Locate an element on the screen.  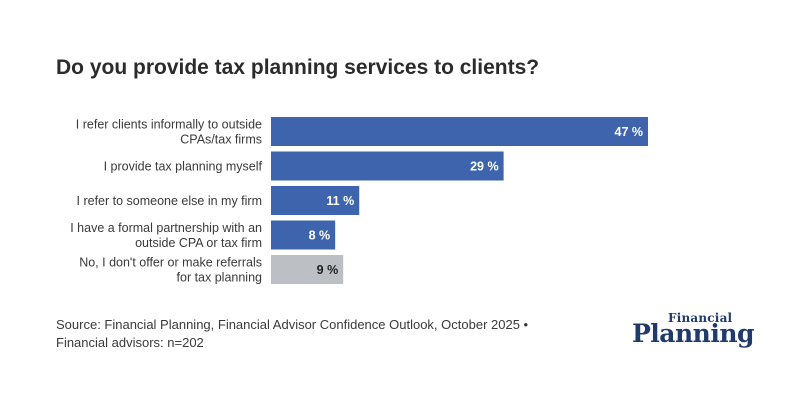
category-label-line: outside CPA or tax firm is located at coordinates (198, 243).